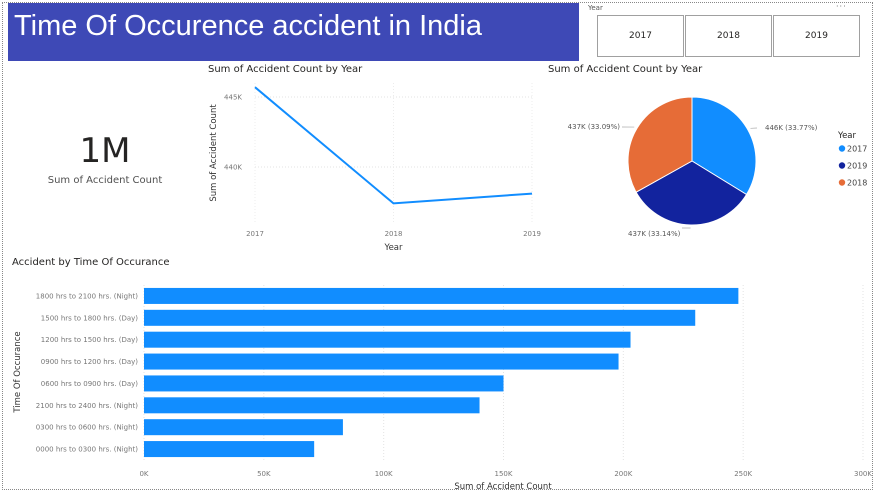 This screenshot has width=877, height=493. What do you see at coordinates (660, 144) in the screenshot?
I see `pie-slice-2018` at bounding box center [660, 144].